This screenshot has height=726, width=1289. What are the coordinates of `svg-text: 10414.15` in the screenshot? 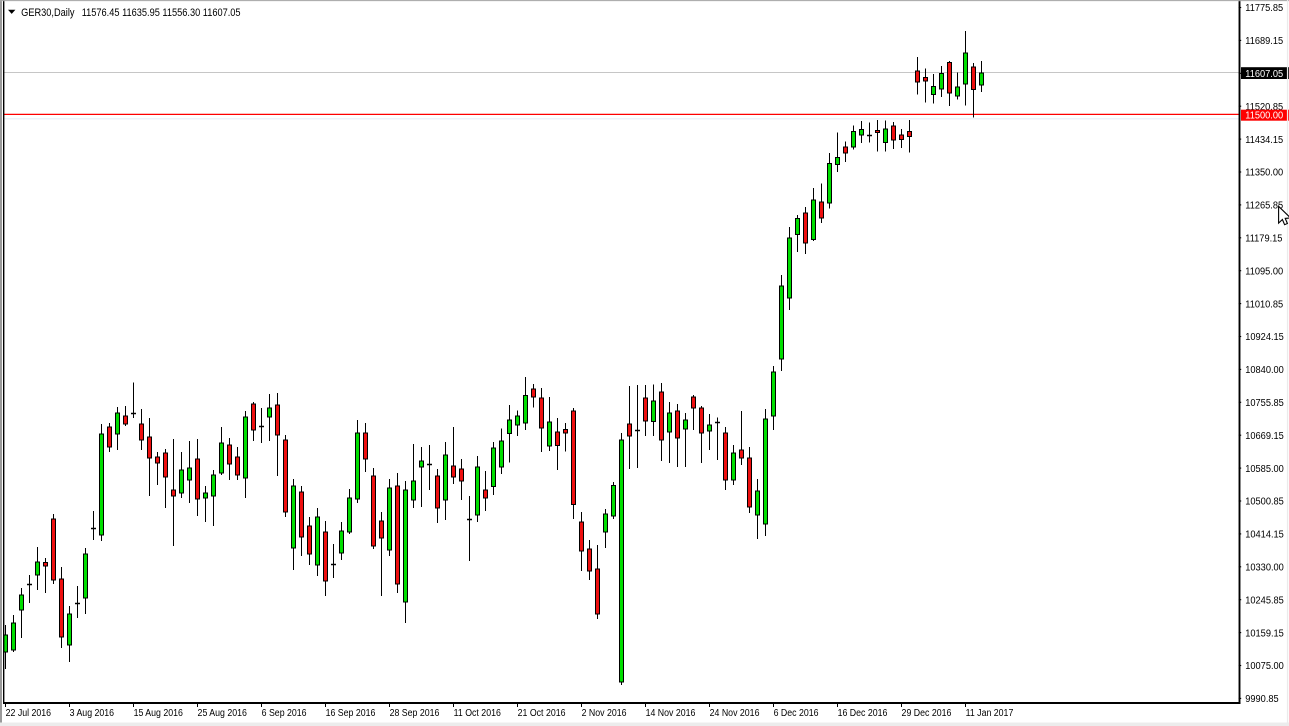 It's located at (1264, 535).